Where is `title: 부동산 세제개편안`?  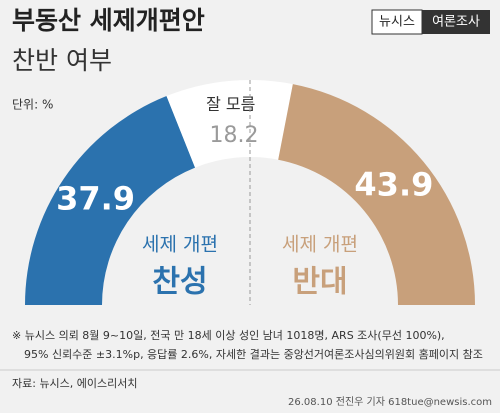 title: 부동산 세제개편안 is located at coordinates (108, 20).